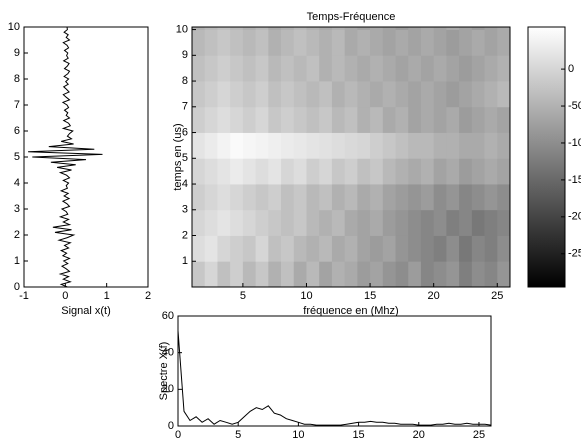 The height and width of the screenshot is (439, 581). Describe the element at coordinates (238, 434) in the screenshot. I see `x-tick-label: 5` at that location.